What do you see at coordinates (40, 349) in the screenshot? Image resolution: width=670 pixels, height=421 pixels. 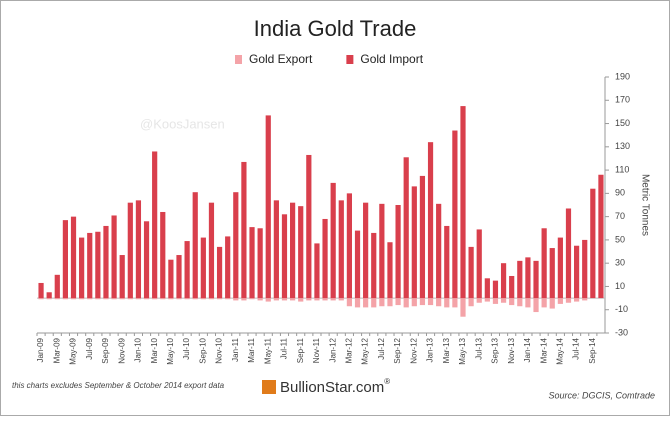 I see `x-tick-label: Jan-09` at bounding box center [40, 349].